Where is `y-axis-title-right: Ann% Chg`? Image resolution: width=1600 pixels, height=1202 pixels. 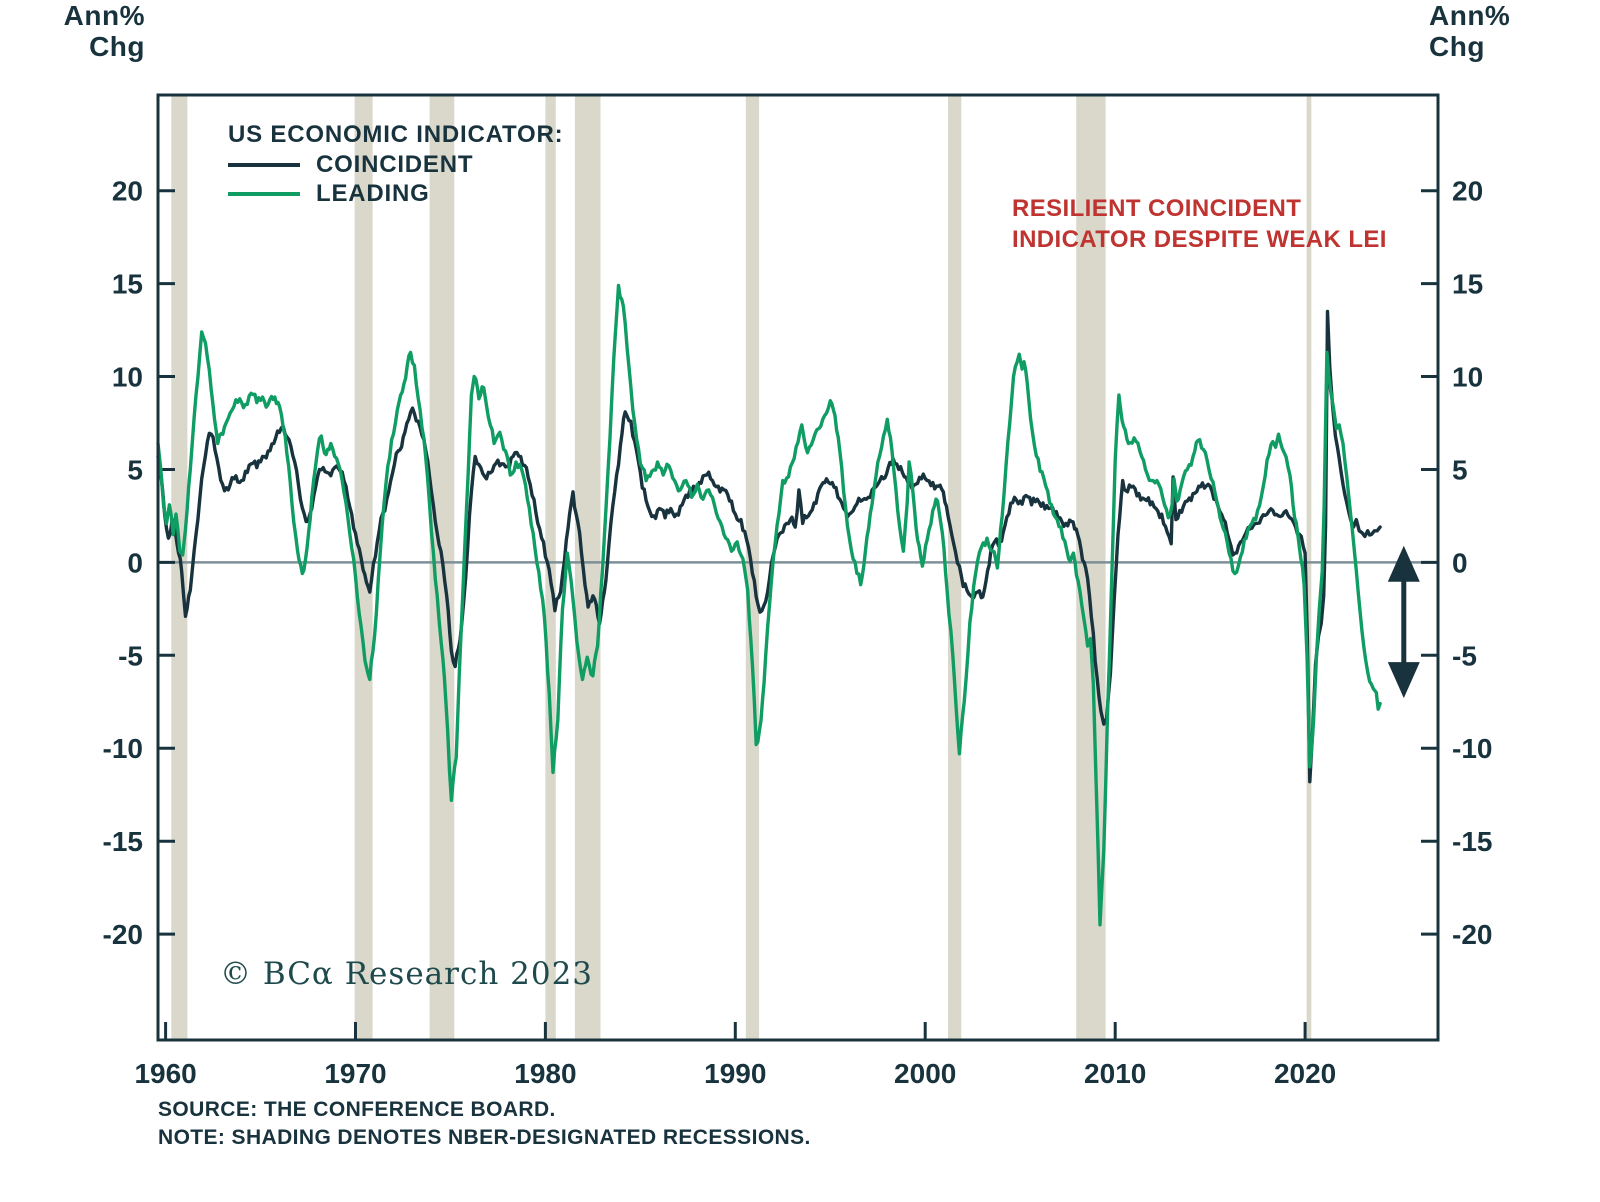 y-axis-title-right: Ann% Chg is located at coordinates (1469, 31).